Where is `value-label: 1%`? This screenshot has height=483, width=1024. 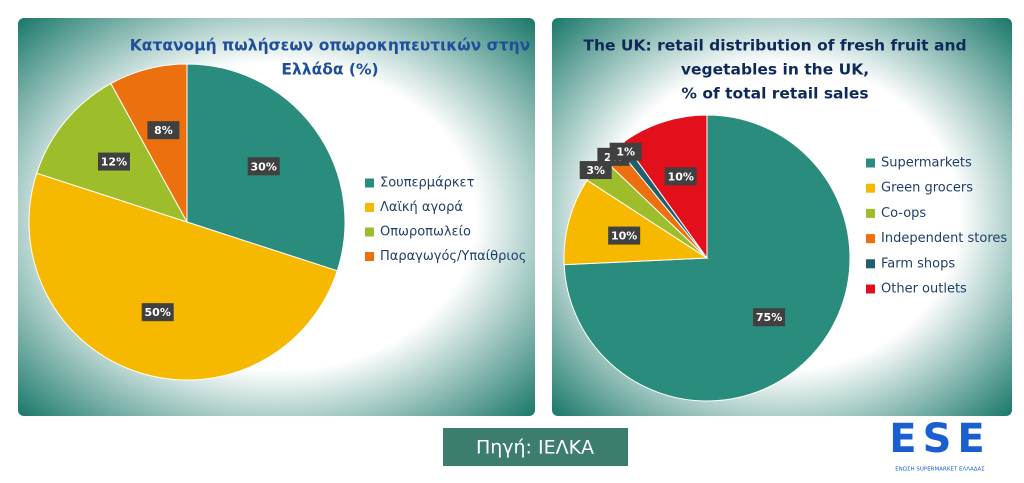
value-label: 1% is located at coordinates (625, 152).